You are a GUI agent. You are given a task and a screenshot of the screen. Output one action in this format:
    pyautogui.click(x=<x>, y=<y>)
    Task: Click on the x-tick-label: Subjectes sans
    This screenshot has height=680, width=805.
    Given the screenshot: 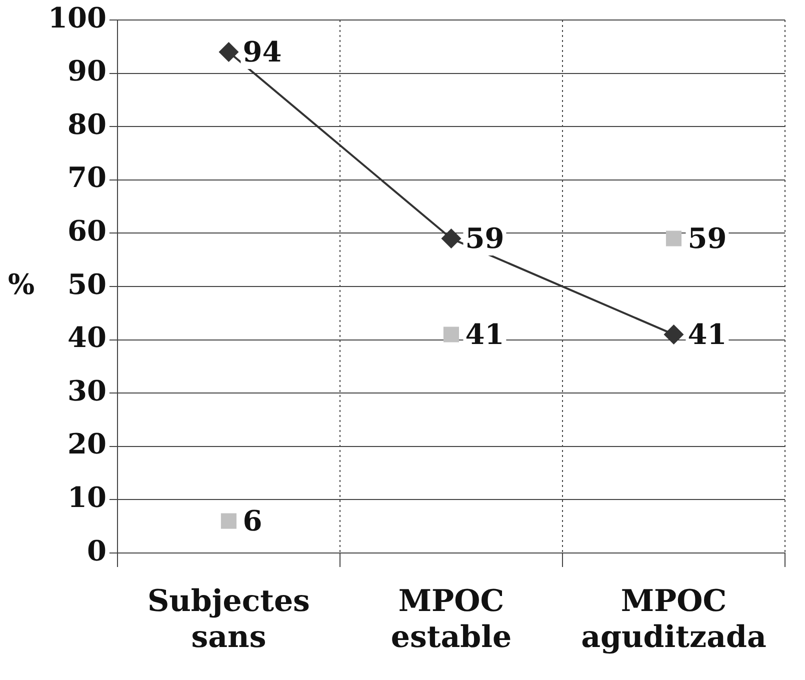 What is the action you would take?
    pyautogui.click(x=228, y=619)
    